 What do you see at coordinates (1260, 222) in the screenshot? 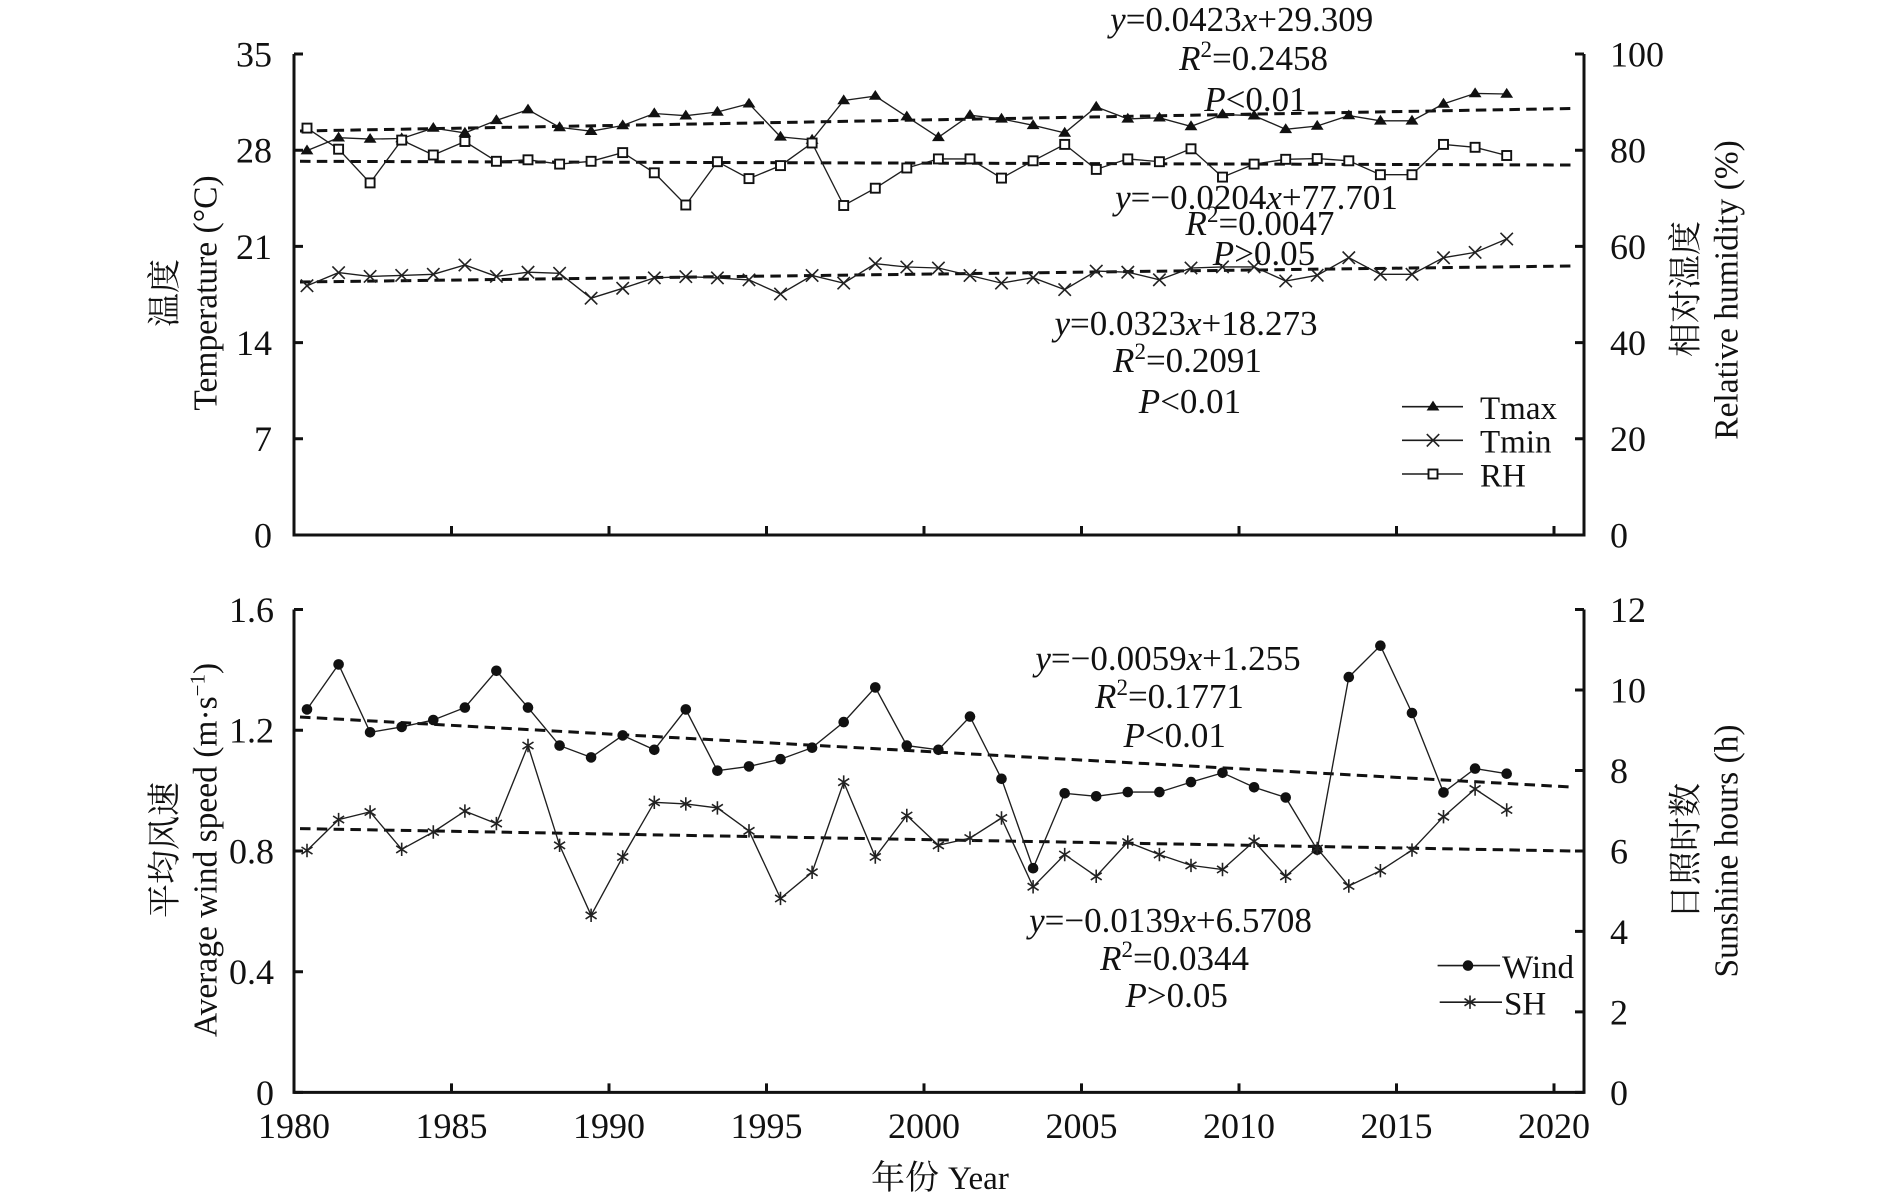
I see `svg-text: R2=0.0047` at bounding box center [1260, 222].